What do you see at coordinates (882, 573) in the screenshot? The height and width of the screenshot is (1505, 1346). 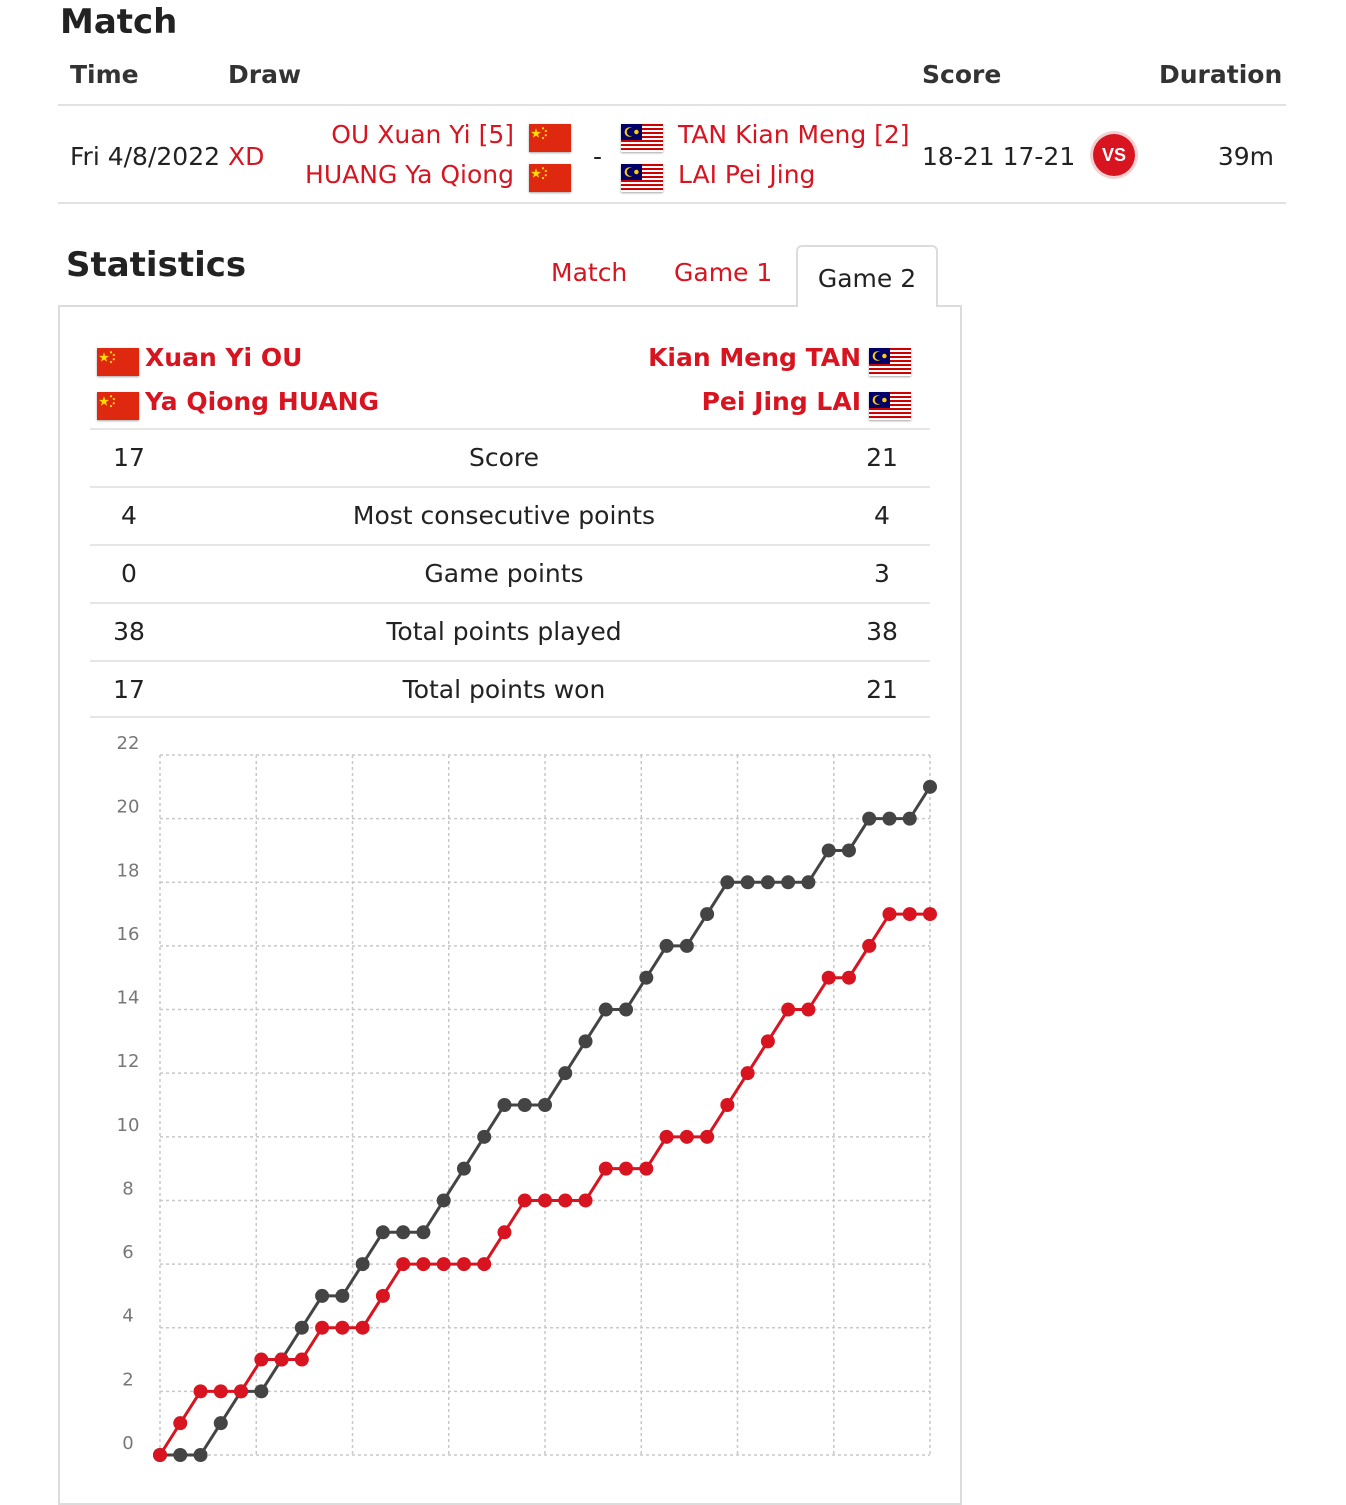 I see `stat-team2-value: 3` at bounding box center [882, 573].